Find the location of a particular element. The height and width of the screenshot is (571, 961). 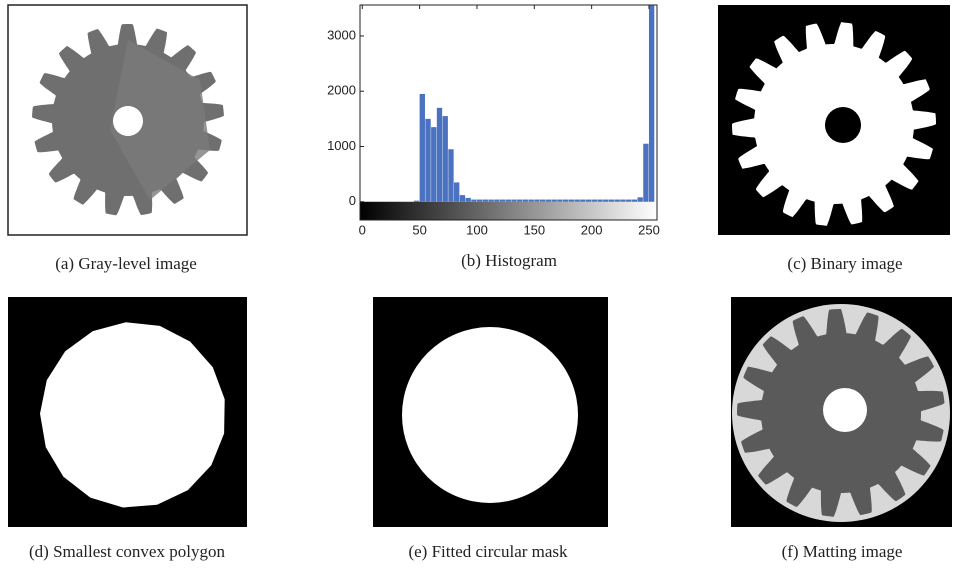

gray-gear is located at coordinates (128, 120).